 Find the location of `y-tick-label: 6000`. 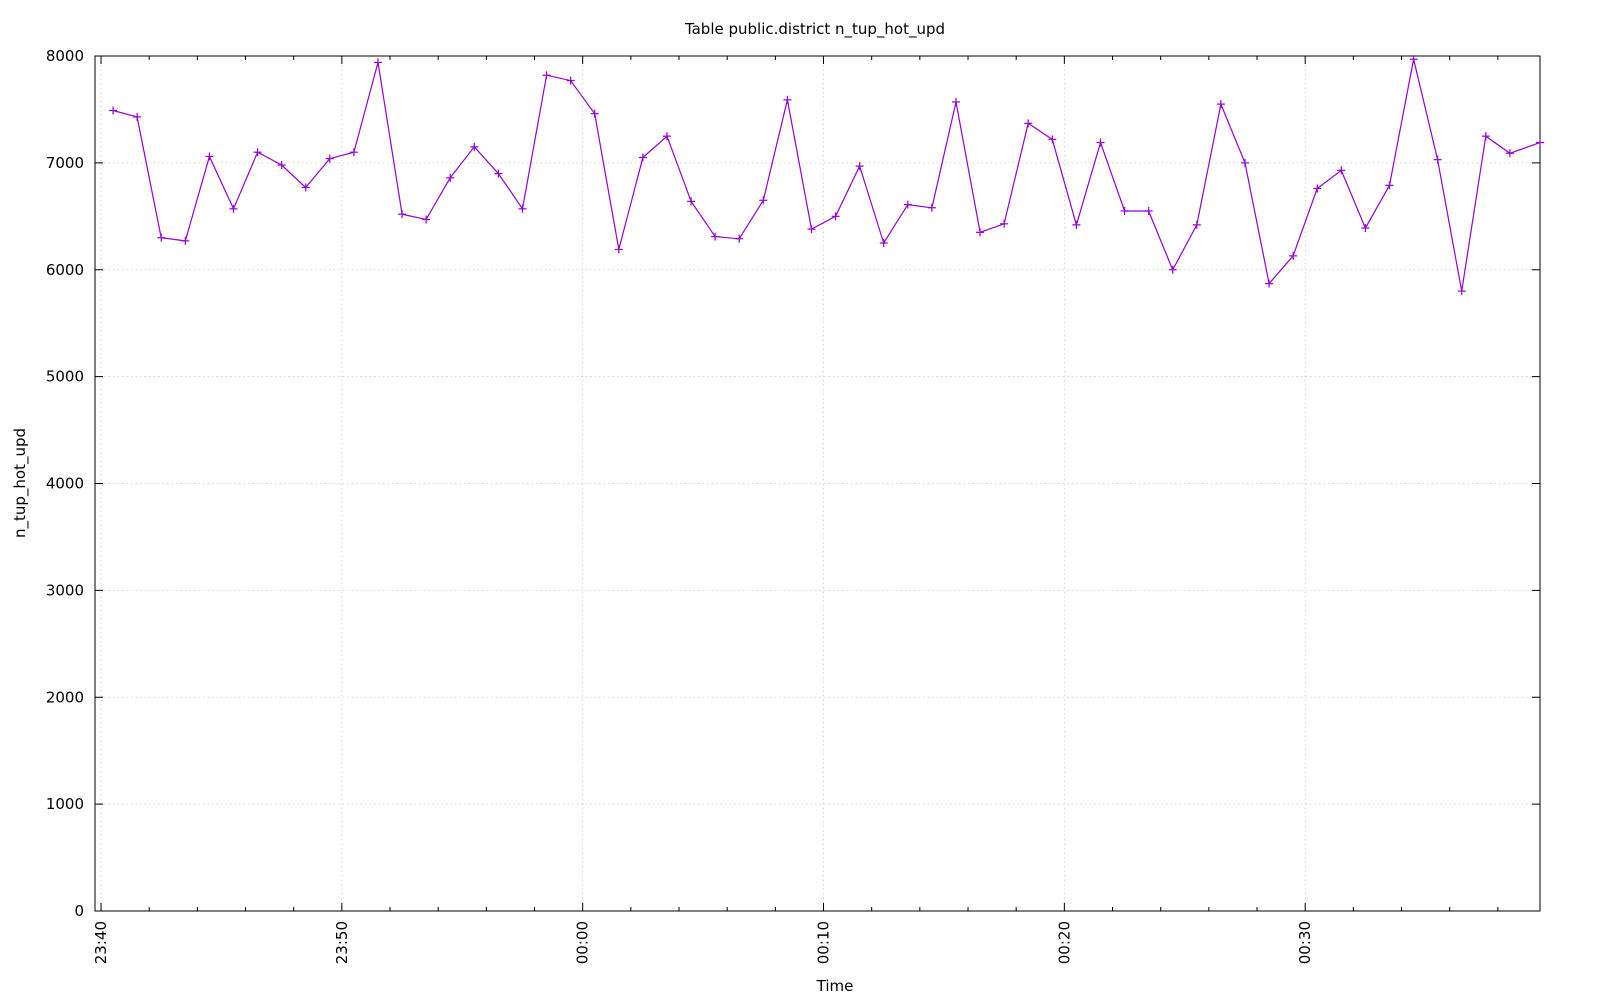

y-tick-label: 6000 is located at coordinates (65, 270).